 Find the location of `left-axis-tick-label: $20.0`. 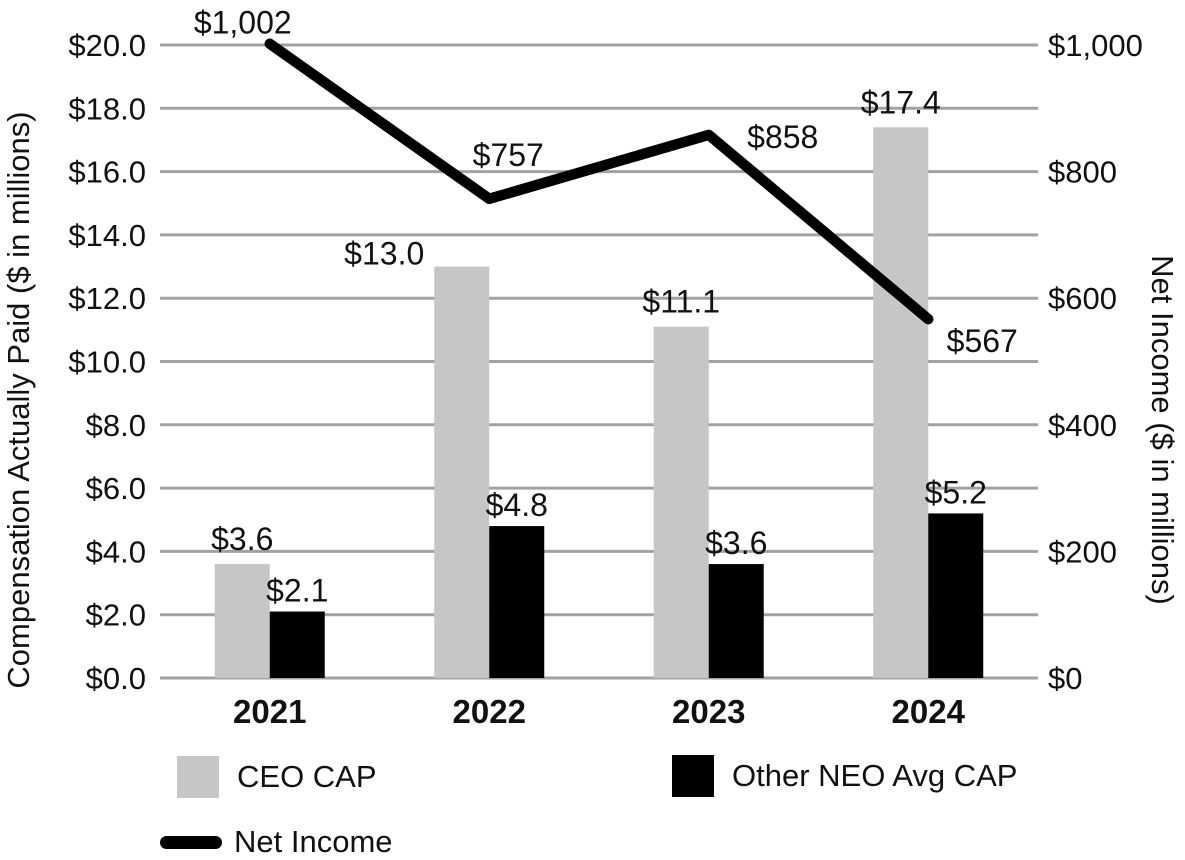

left-axis-tick-label: $20.0 is located at coordinates (107, 45).